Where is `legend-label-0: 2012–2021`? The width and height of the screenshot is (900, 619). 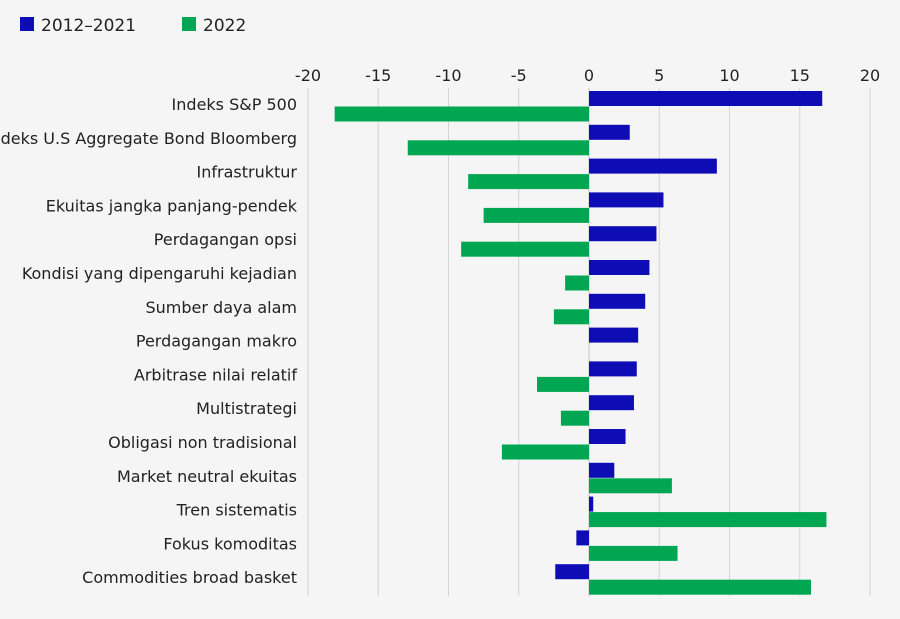 legend-label-0: 2012–2021 is located at coordinates (88, 26).